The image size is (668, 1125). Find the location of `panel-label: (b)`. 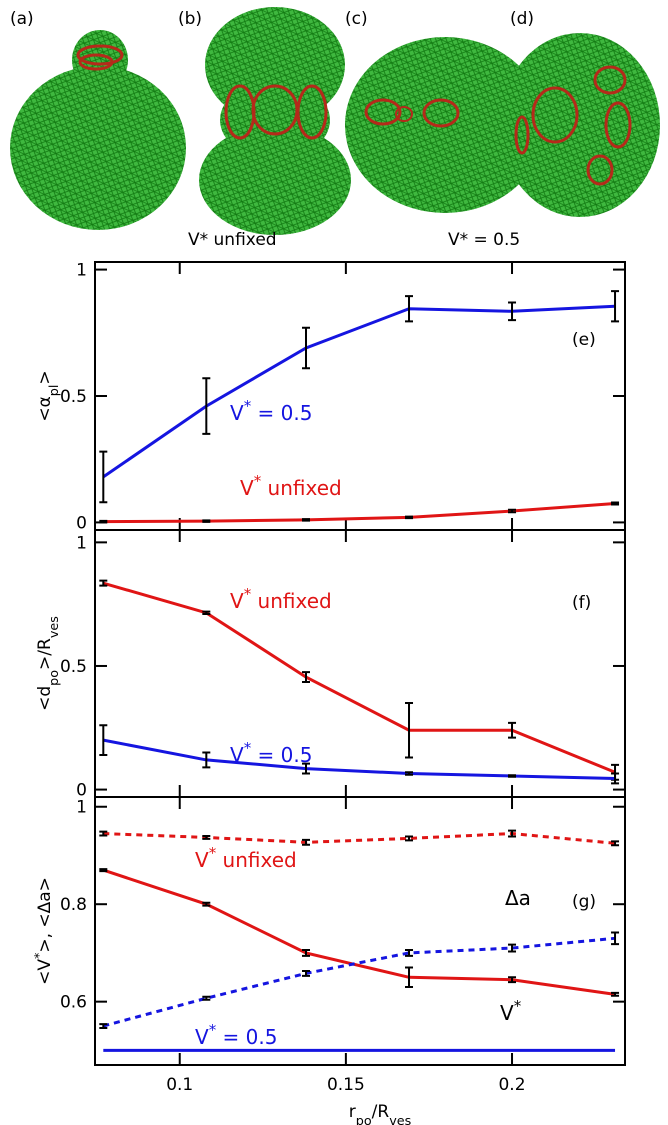

panel-label: (b) is located at coordinates (190, 19).